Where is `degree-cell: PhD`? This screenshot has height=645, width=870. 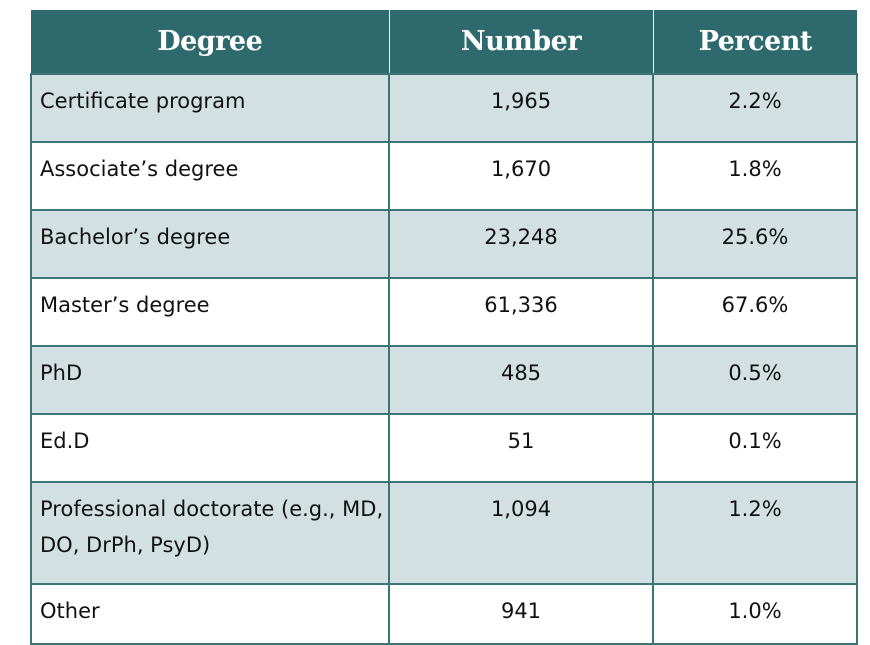 degree-cell: PhD is located at coordinates (210, 380).